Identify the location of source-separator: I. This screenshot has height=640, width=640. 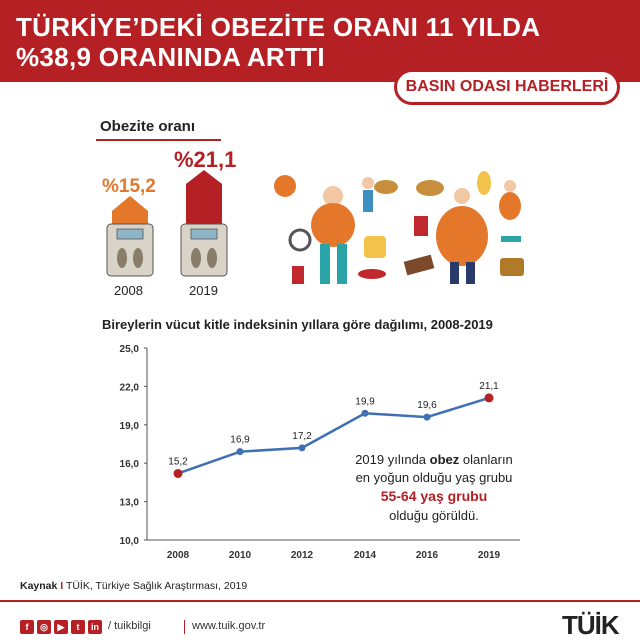
(62, 586).